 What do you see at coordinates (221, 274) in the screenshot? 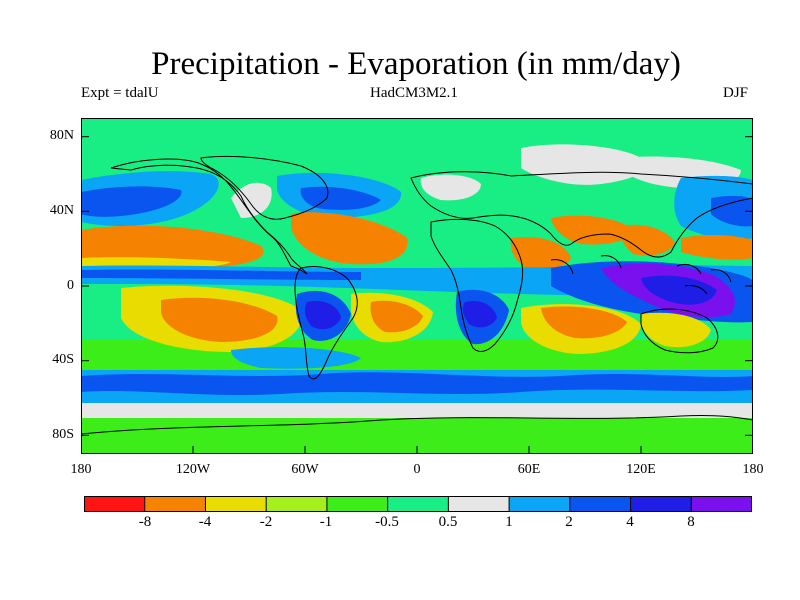
I see `field-itcz-blue` at bounding box center [221, 274].